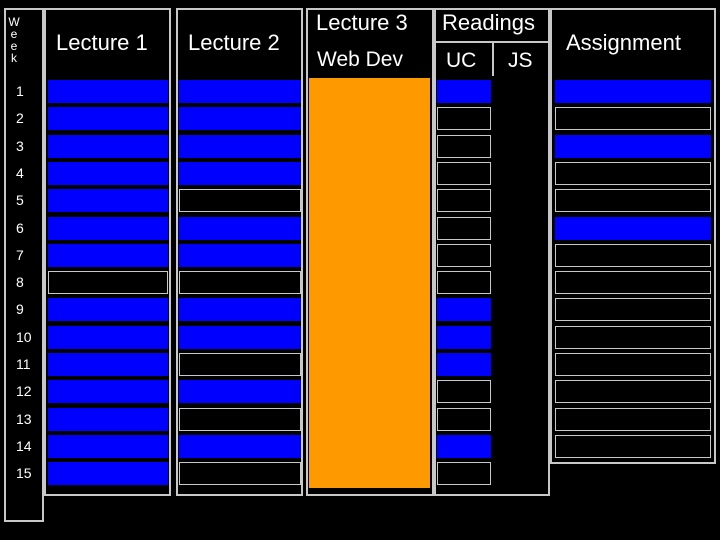 This screenshot has width=720, height=540. Describe the element at coordinates (520, 60) in the screenshot. I see `readings-js-header: JS` at that location.